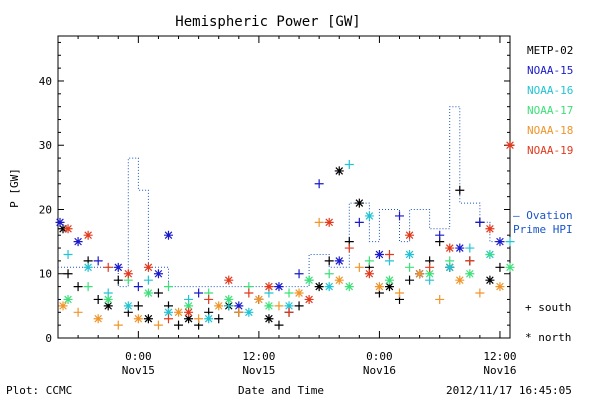 This screenshot has height=400, width=600. Describe the element at coordinates (45, 145) in the screenshot. I see `y-tick-label: 30` at that location.